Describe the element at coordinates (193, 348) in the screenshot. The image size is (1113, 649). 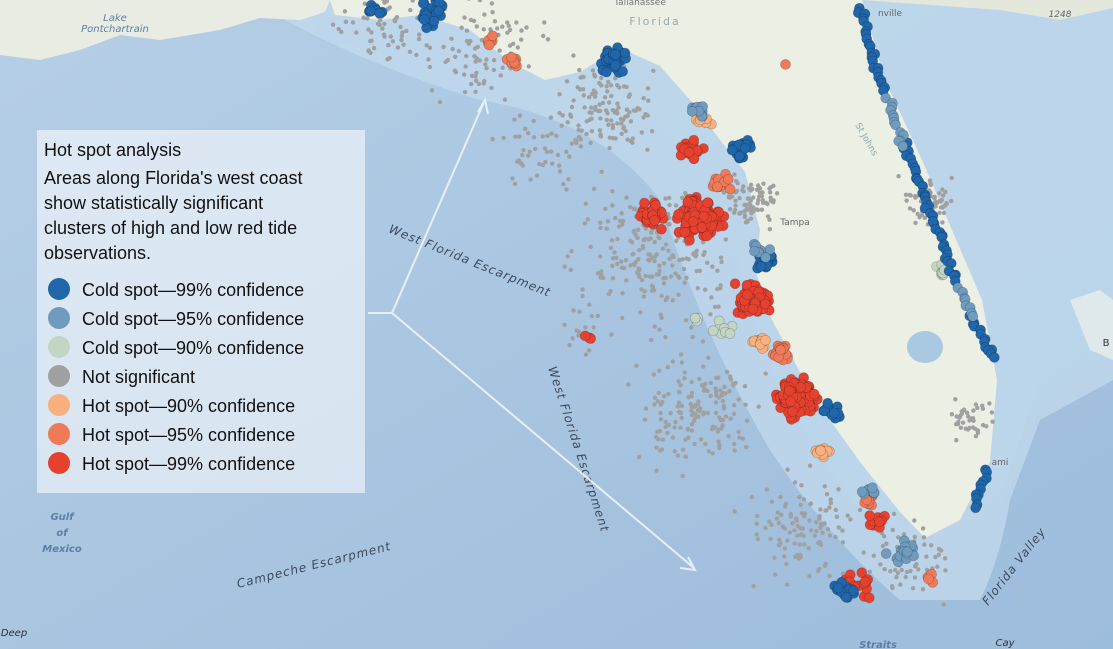
I see `legend-label: Cold spot—90% confidence` at that location.